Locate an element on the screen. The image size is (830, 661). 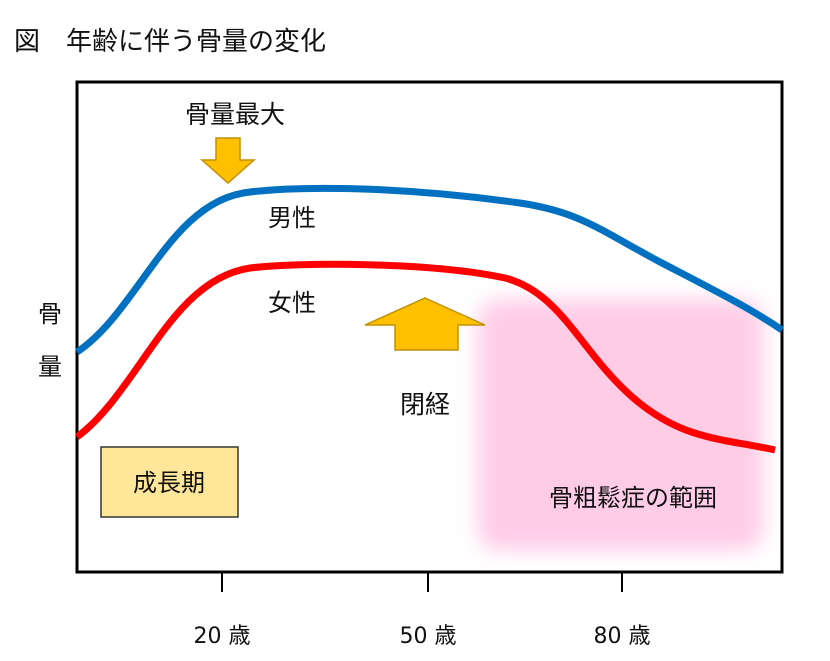
x-tick-label: 80 歳 is located at coordinates (622, 636).